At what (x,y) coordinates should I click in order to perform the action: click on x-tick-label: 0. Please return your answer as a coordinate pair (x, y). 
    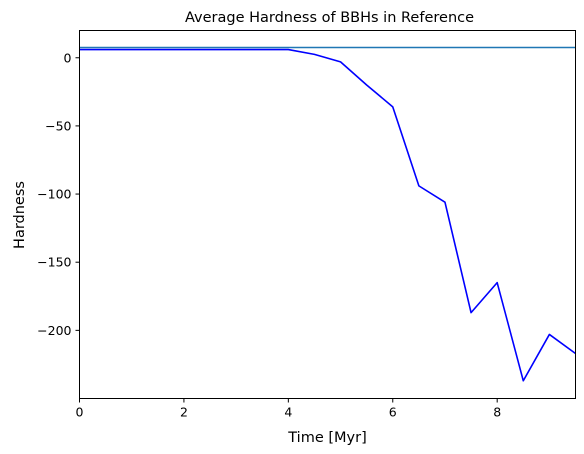
    Looking at the image, I should click on (80, 412).